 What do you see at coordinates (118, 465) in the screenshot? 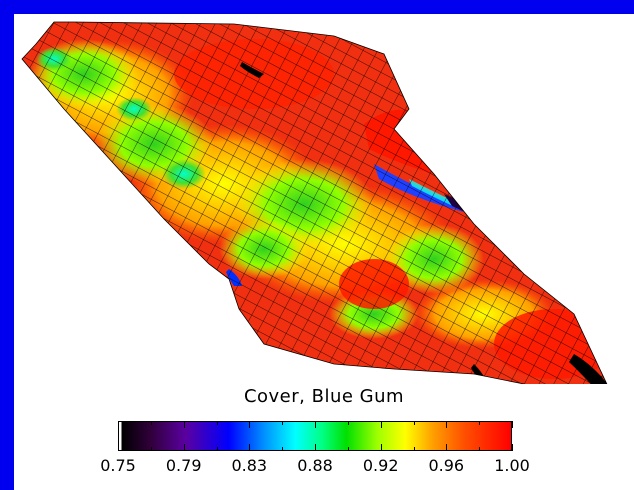
I see `tick-label: 0.75` at bounding box center [118, 465].